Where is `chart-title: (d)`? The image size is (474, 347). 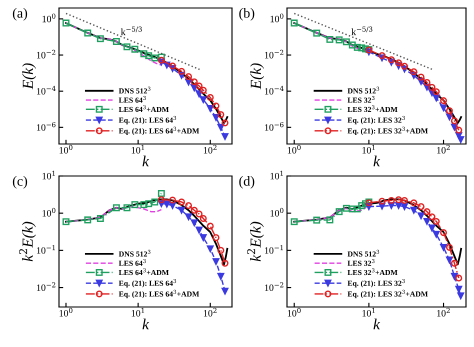 chart-title: (d) is located at coordinates (246, 182).